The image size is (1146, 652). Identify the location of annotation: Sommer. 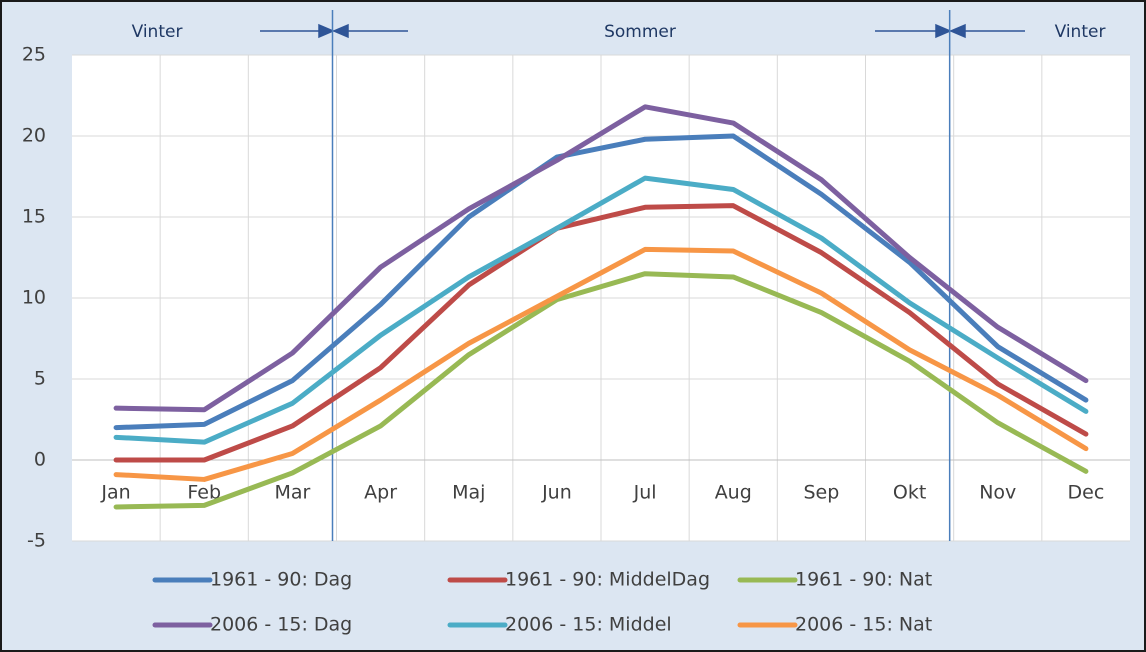
(640, 32).